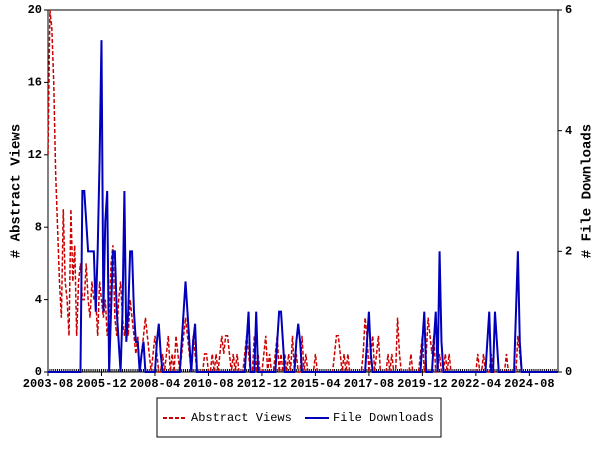  Describe the element at coordinates (38, 300) in the screenshot. I see `y-tick-label: 4` at that location.